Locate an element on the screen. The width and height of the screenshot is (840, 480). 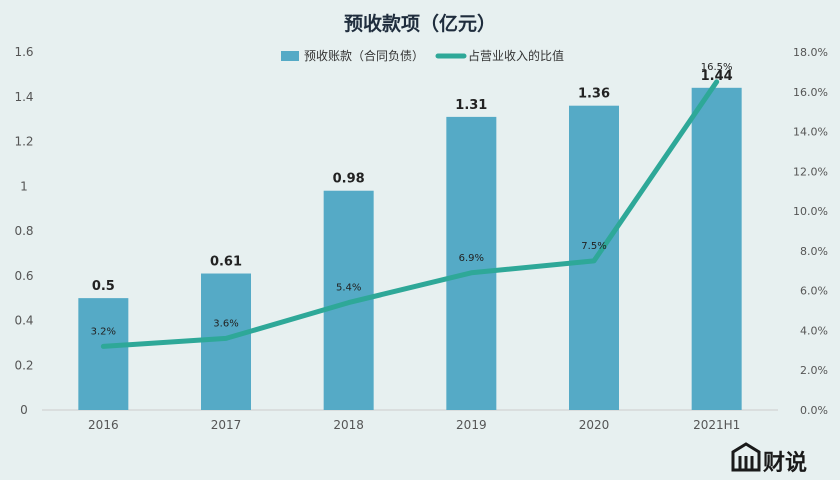
left-axis-ticks: 0 0.2 0.4 0.6 0.8 1 1.2 1.4 1.6 is located at coordinates (23, 231).